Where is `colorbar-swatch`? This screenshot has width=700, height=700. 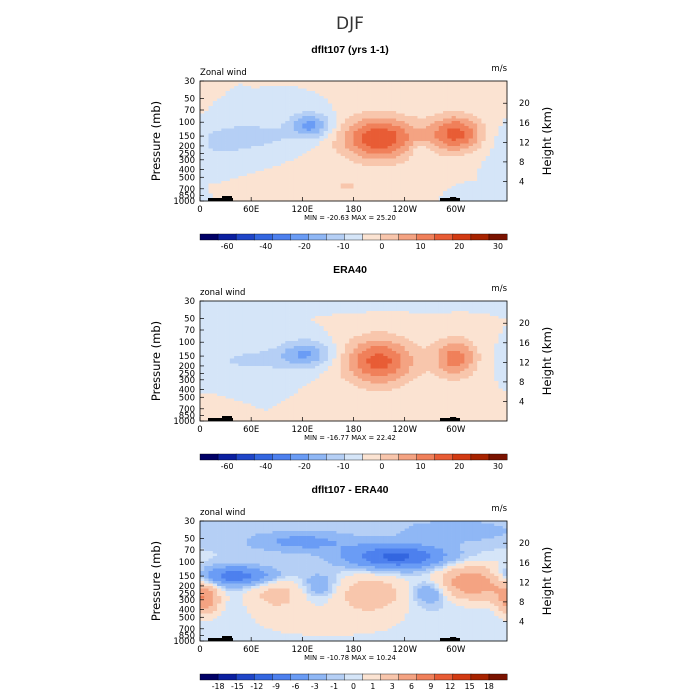 colorbar-swatch is located at coordinates (299, 237).